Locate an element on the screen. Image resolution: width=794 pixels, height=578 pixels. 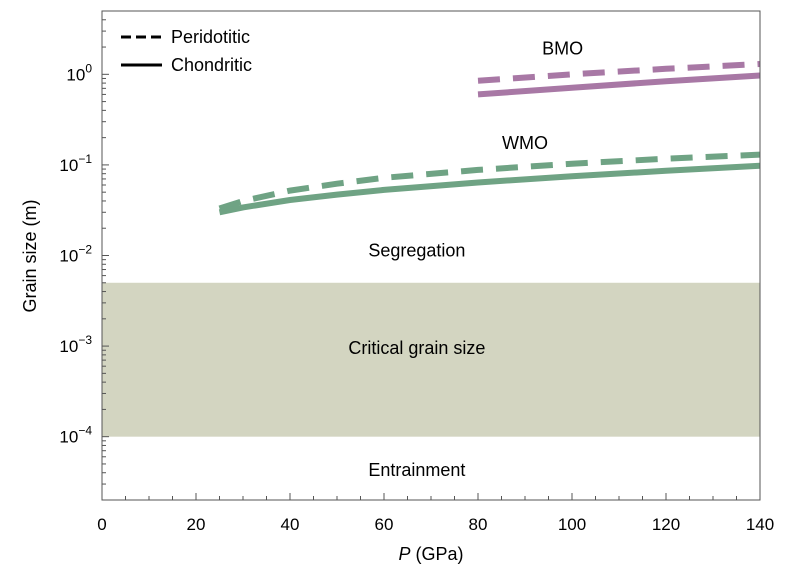
annotation-entrainment: Entrainment is located at coordinates (416, 470).